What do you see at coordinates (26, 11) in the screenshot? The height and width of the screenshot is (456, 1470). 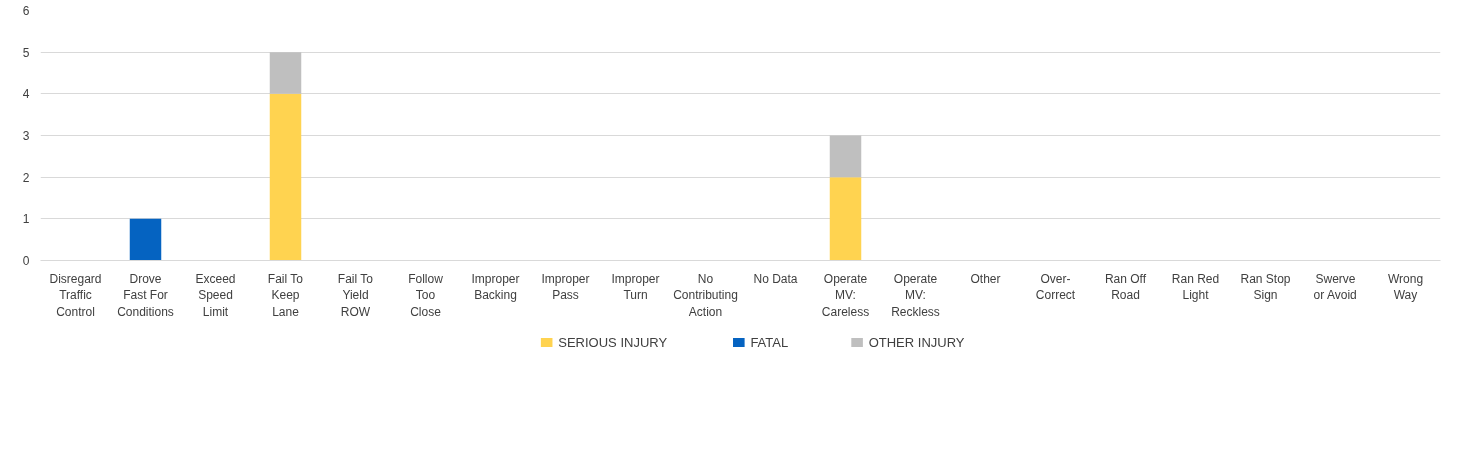 I see `y-tick-label: 6` at bounding box center [26, 11].